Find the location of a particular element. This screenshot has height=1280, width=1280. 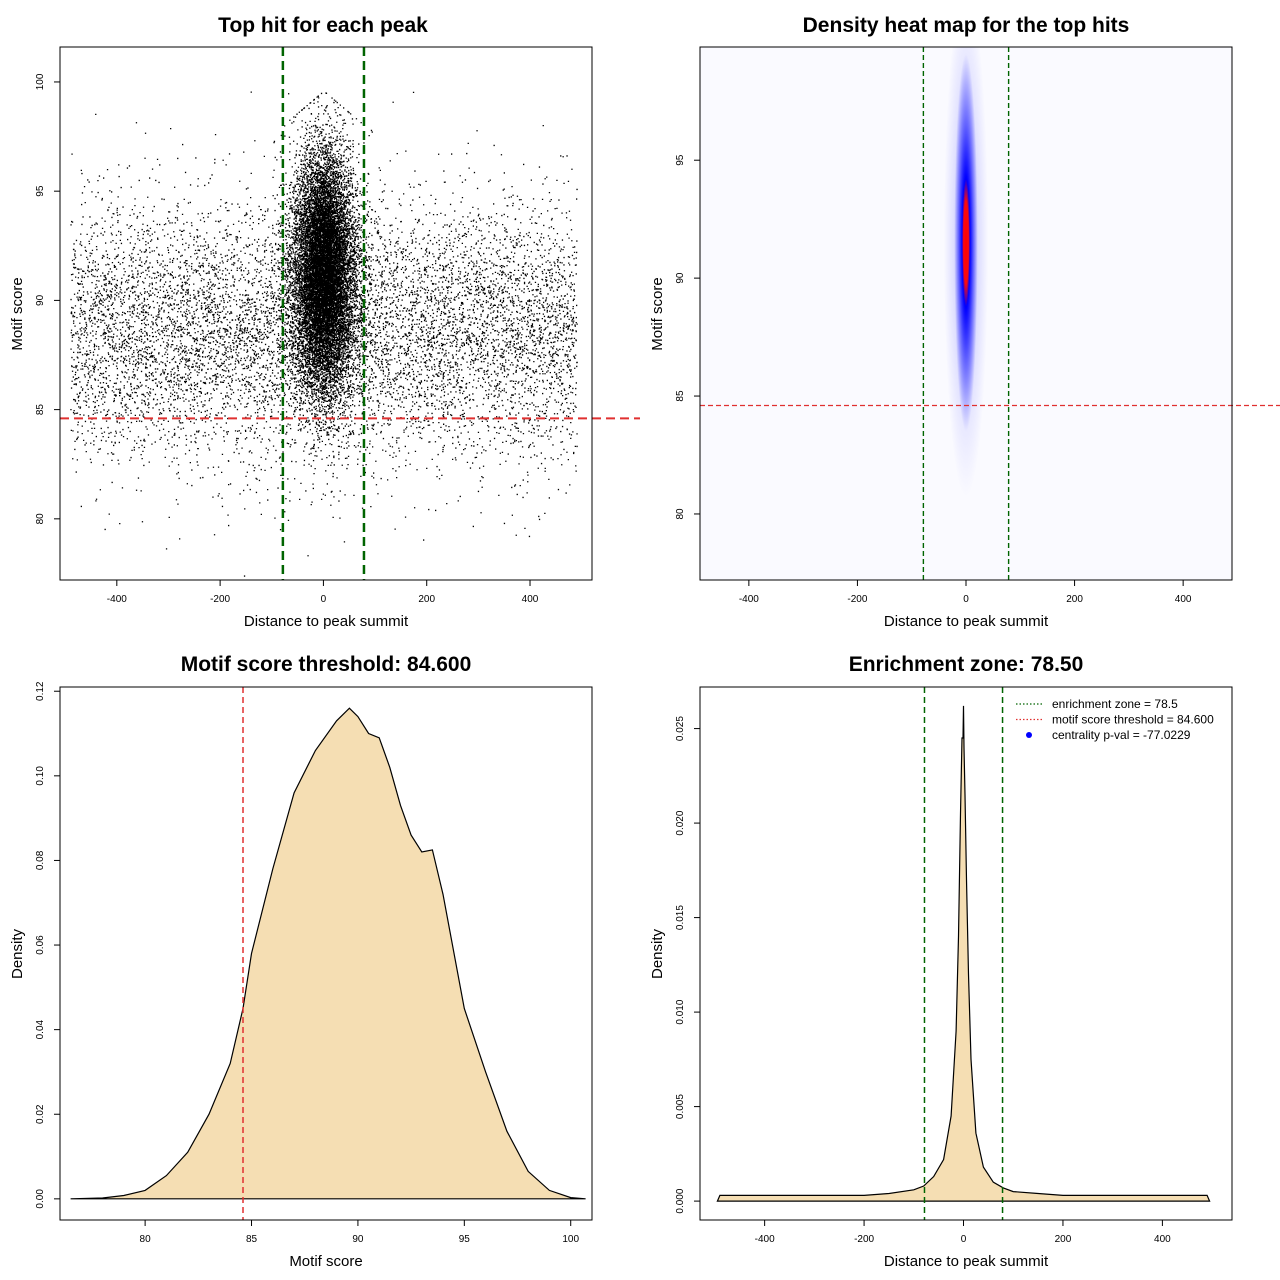

y-tick-label: 0.005 is located at coordinates (680, 1106).